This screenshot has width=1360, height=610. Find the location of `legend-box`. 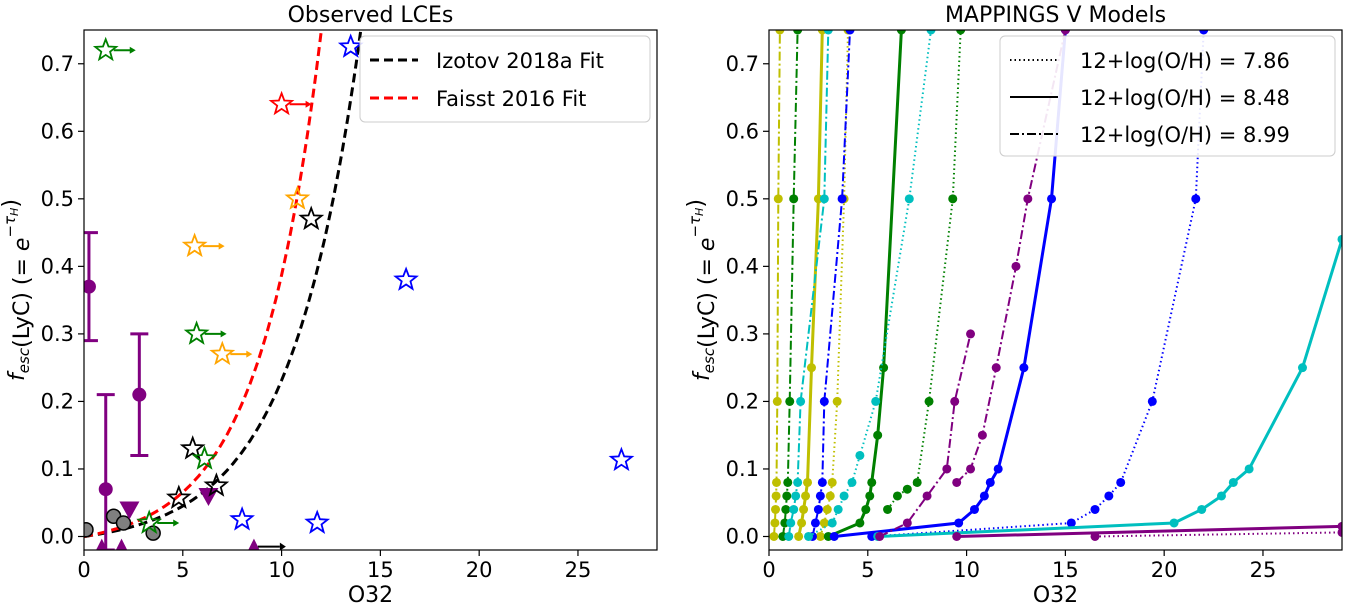

legend-box is located at coordinates (505, 79).